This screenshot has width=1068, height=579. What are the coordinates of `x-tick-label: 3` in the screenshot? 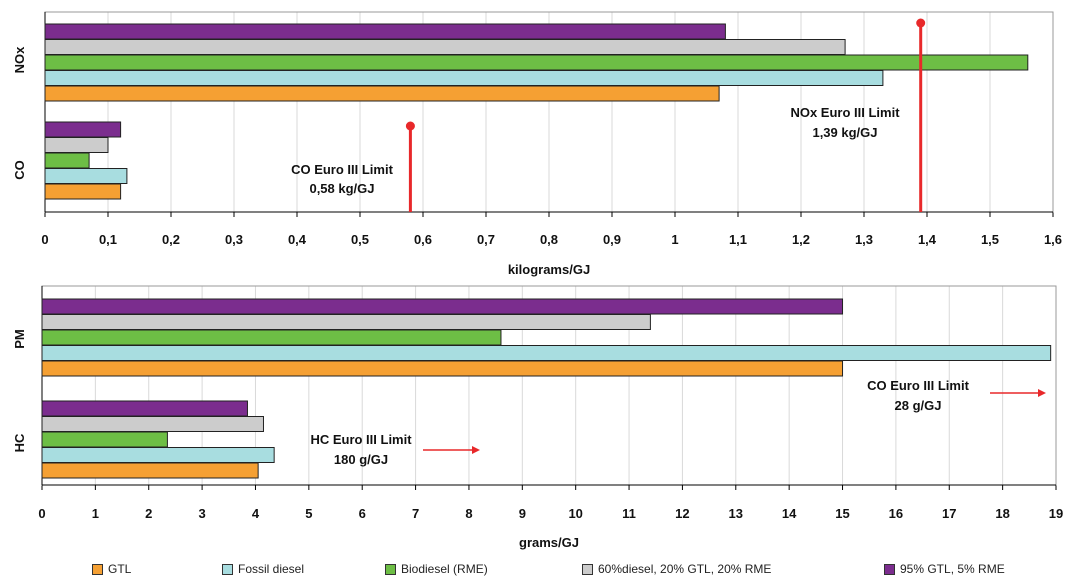 It's located at (201, 513).